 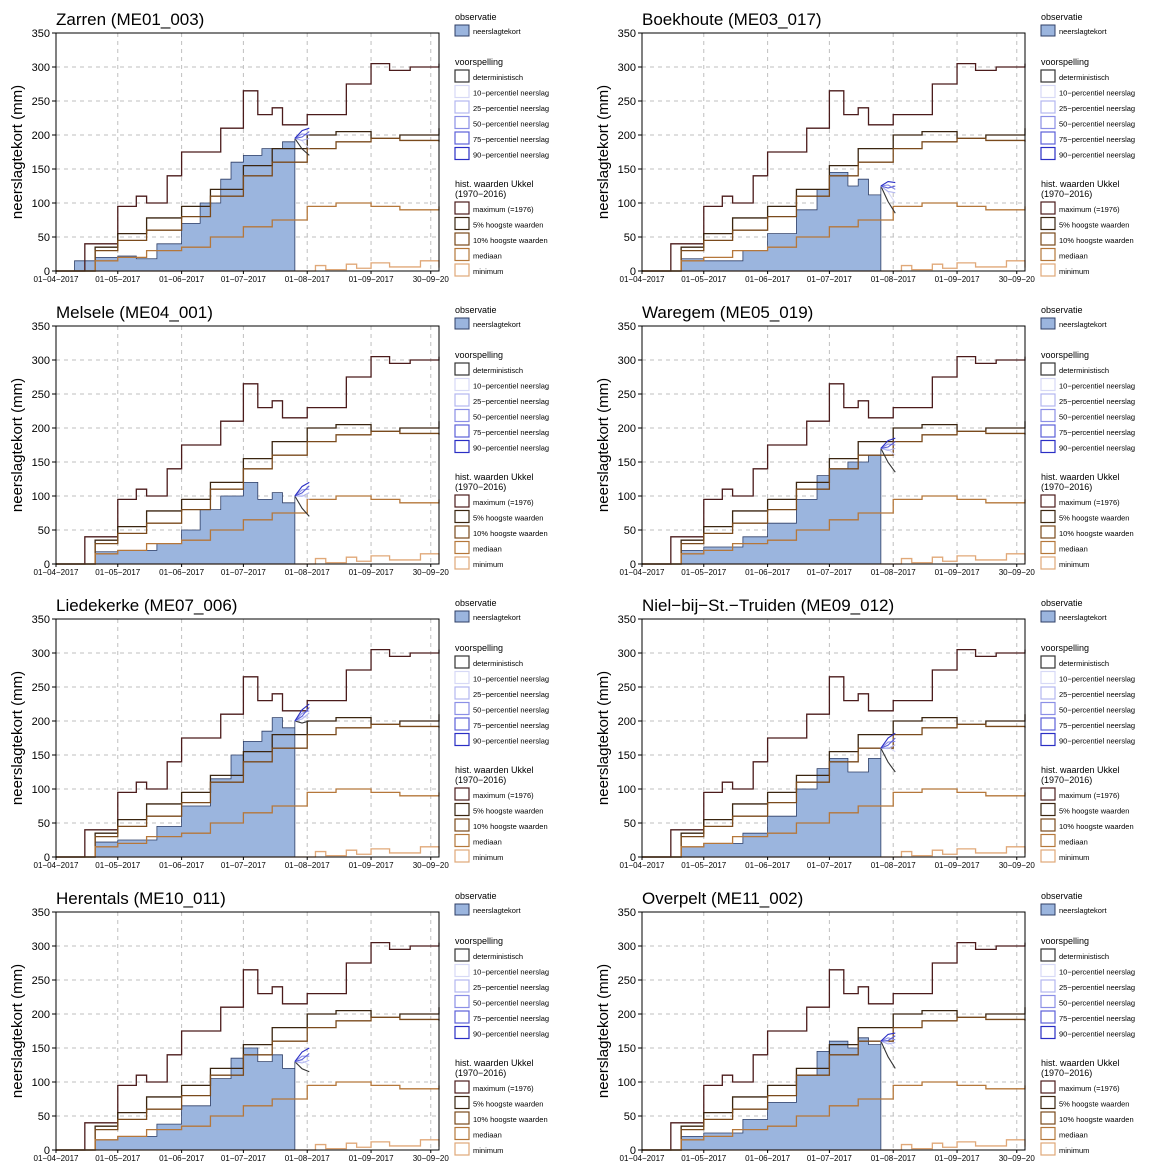 I want to click on legend-swatch-observation, so click(x=1048, y=323).